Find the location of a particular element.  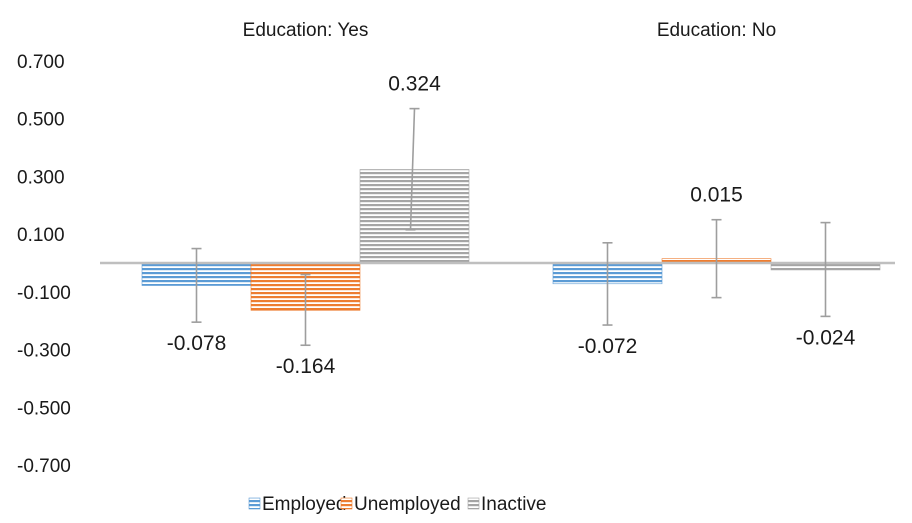

y-tick-label: 0.700 is located at coordinates (41, 62).